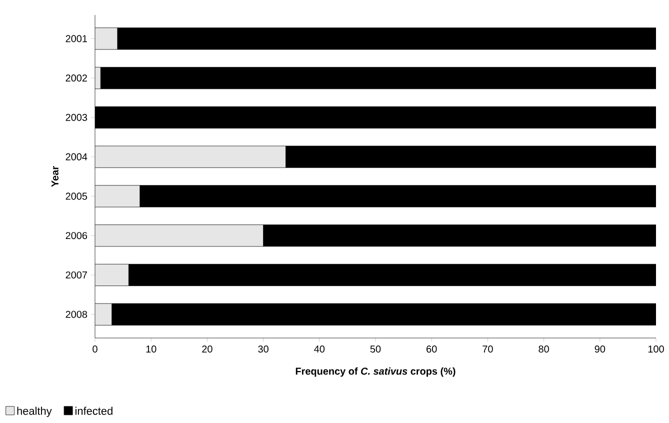 Image resolution: width=669 pixels, height=423 pixels. Describe the element at coordinates (263, 349) in the screenshot. I see `x-tick-label: 30` at that location.